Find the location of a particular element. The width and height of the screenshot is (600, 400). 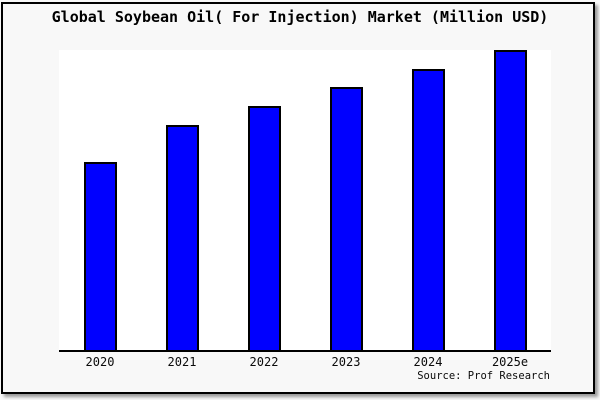

bar-2020 is located at coordinates (100, 256).